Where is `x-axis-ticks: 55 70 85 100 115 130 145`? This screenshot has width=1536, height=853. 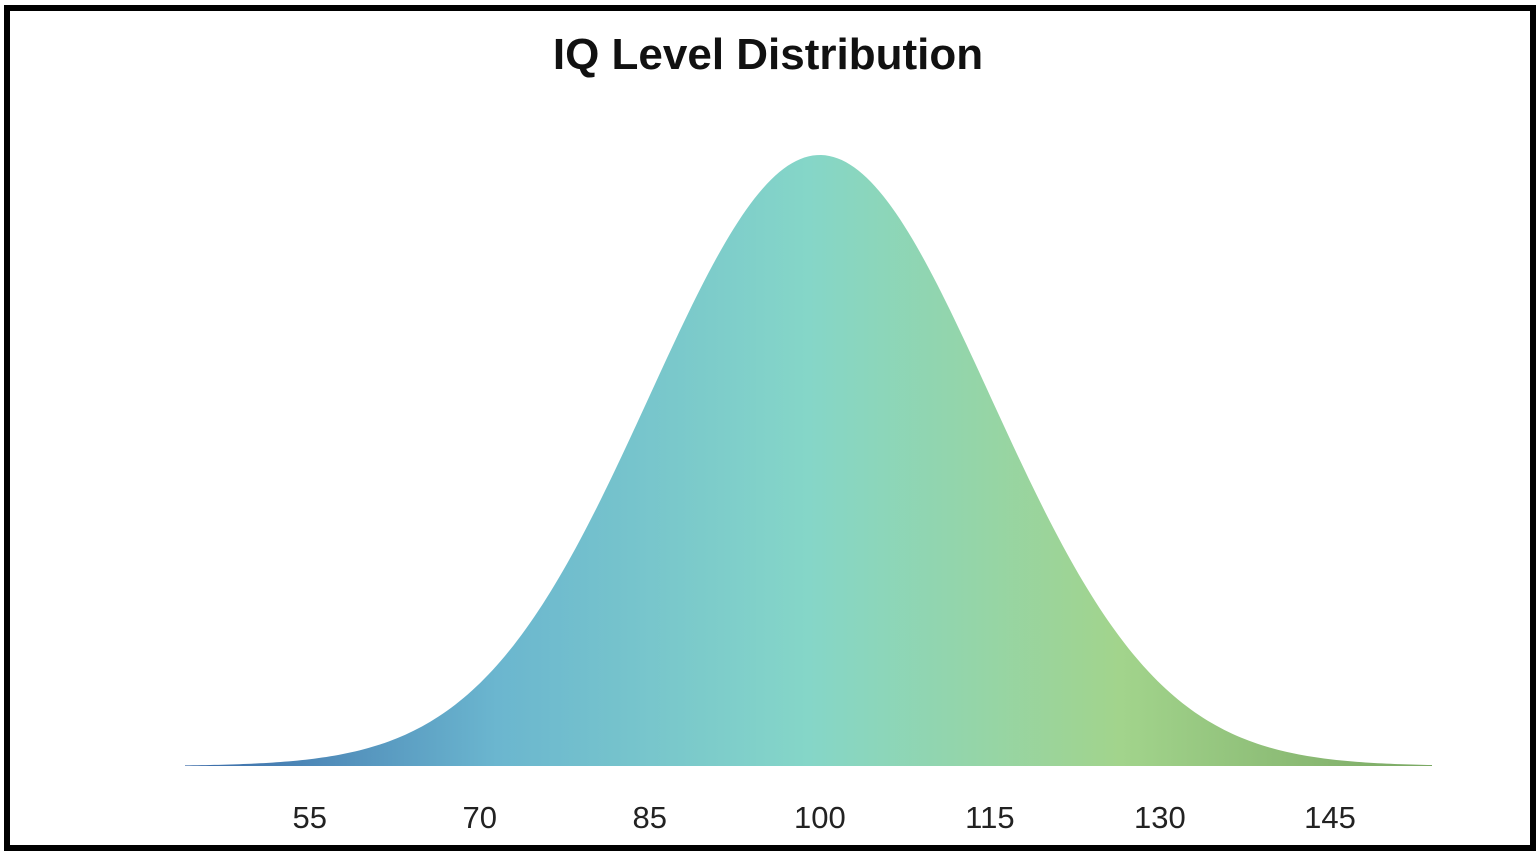 x-axis-ticks: 55 70 85 100 115 130 145 is located at coordinates (823, 817).